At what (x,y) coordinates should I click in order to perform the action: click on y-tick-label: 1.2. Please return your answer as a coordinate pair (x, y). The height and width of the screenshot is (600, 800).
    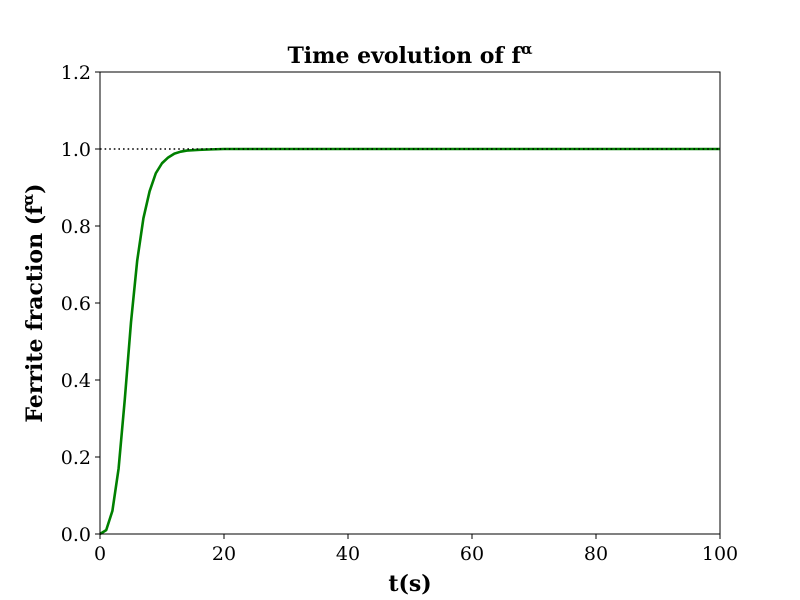
    Looking at the image, I should click on (76, 73).